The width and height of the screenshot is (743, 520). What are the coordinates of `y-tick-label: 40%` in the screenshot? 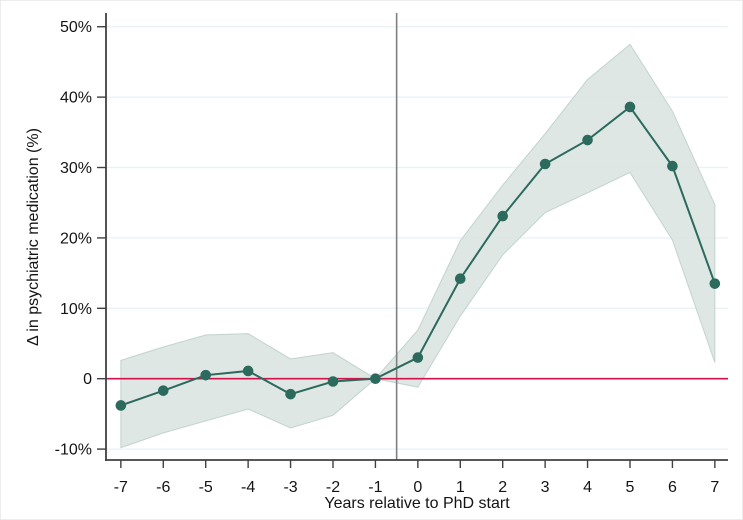 It's located at (76, 98).